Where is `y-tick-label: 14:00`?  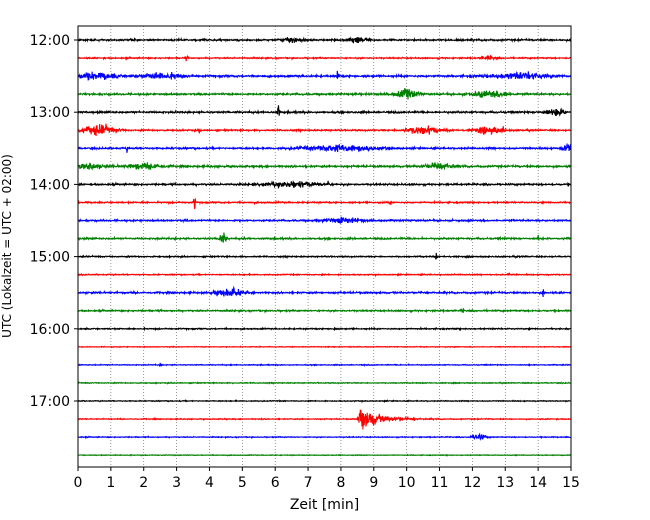 y-tick-label: 14:00 is located at coordinates (50, 185).